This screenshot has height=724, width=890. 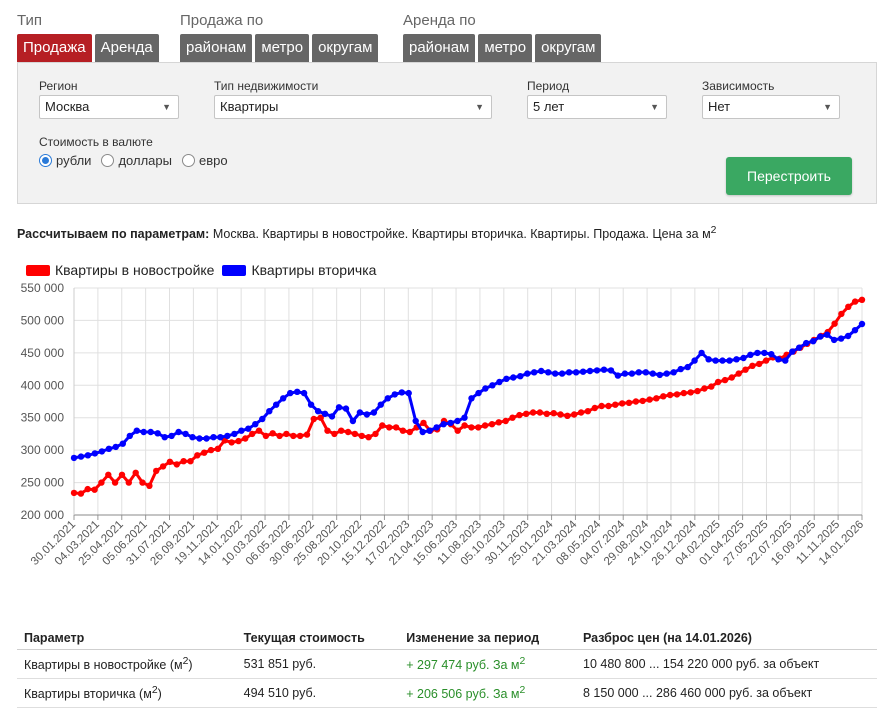 I want to click on currency-rub-label: рубли, so click(x=74, y=160).